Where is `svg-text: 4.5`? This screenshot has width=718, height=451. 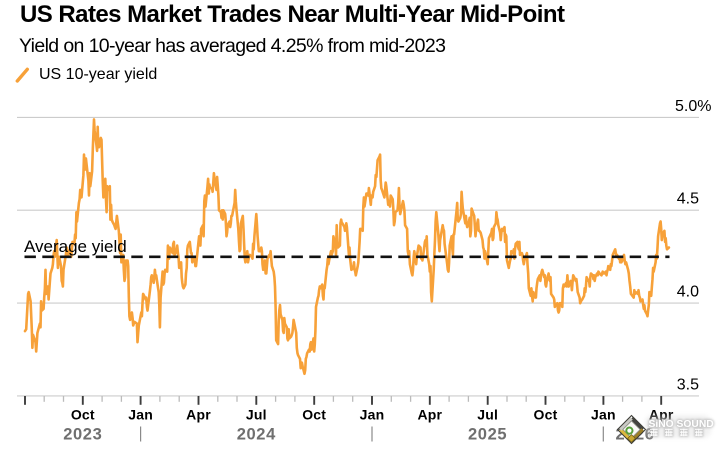
svg-text: 4.5 is located at coordinates (688, 199).